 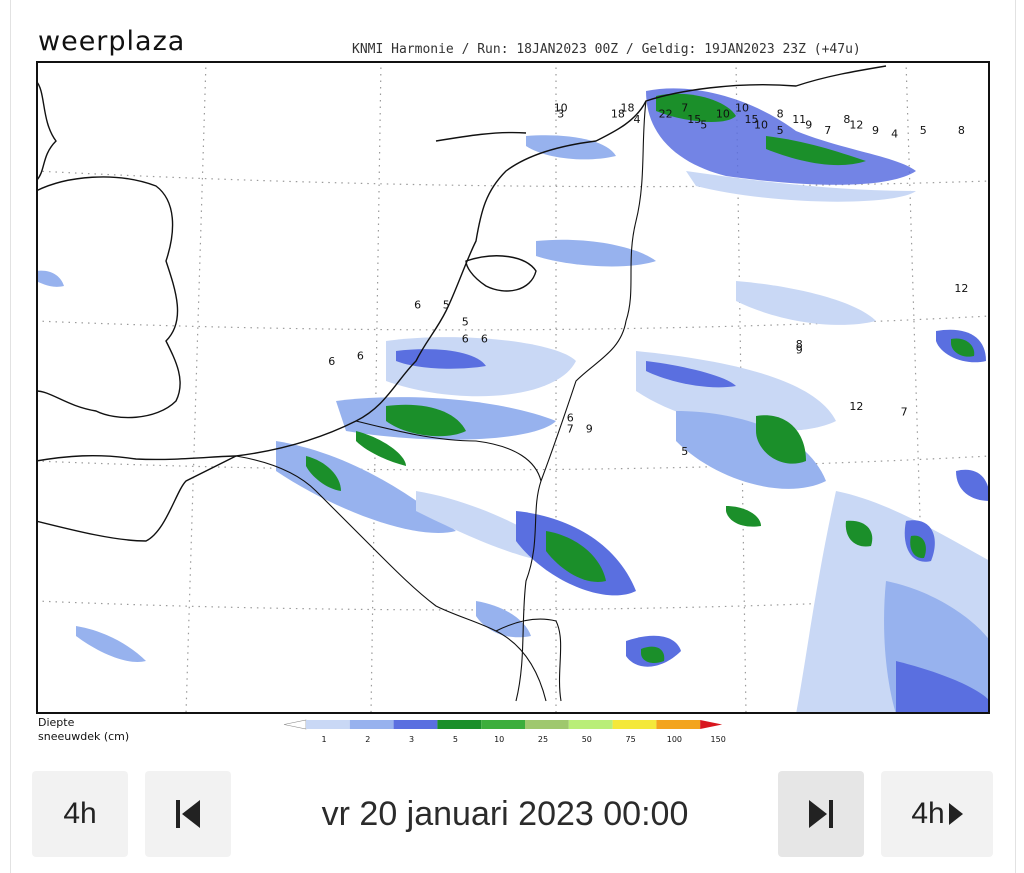 I want to click on play-icon, so click(x=955, y=814).